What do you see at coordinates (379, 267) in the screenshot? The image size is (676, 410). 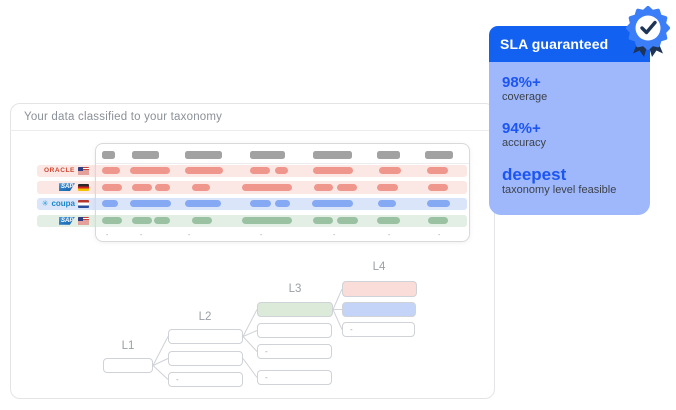 I see `tree-level-label: L4` at bounding box center [379, 267].